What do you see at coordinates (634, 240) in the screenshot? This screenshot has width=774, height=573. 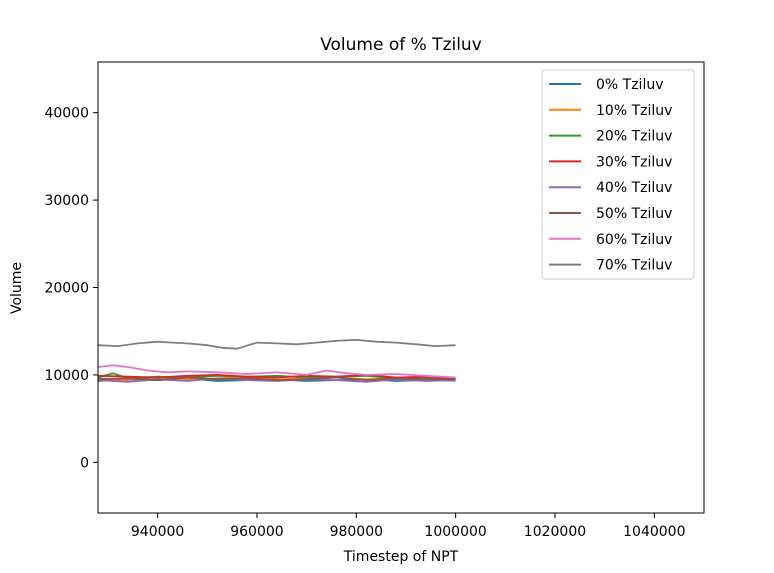 I see `legend-label-6: 60% Tziluv` at bounding box center [634, 240].